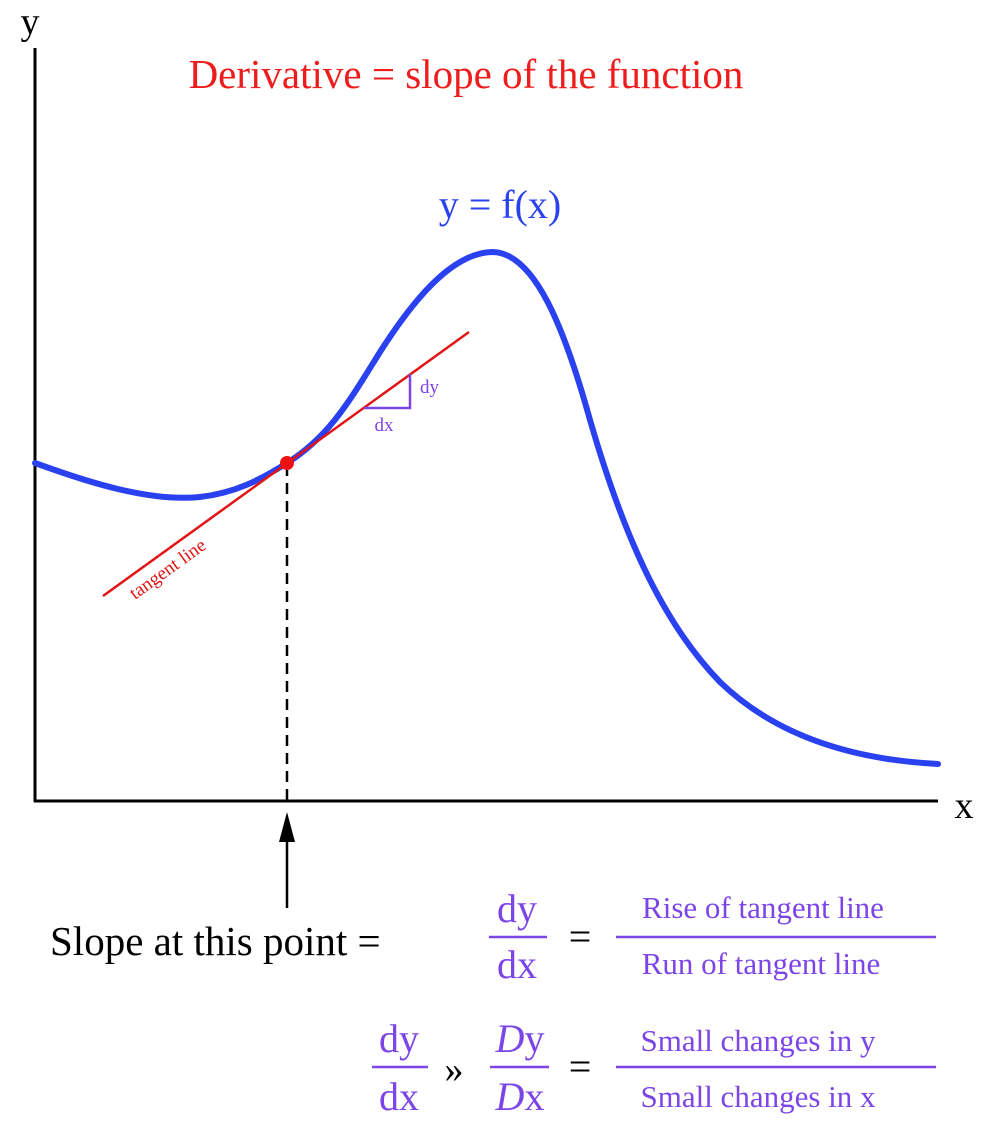 The height and width of the screenshot is (1129, 992). What do you see at coordinates (430, 387) in the screenshot?
I see `dy-label: dy` at bounding box center [430, 387].